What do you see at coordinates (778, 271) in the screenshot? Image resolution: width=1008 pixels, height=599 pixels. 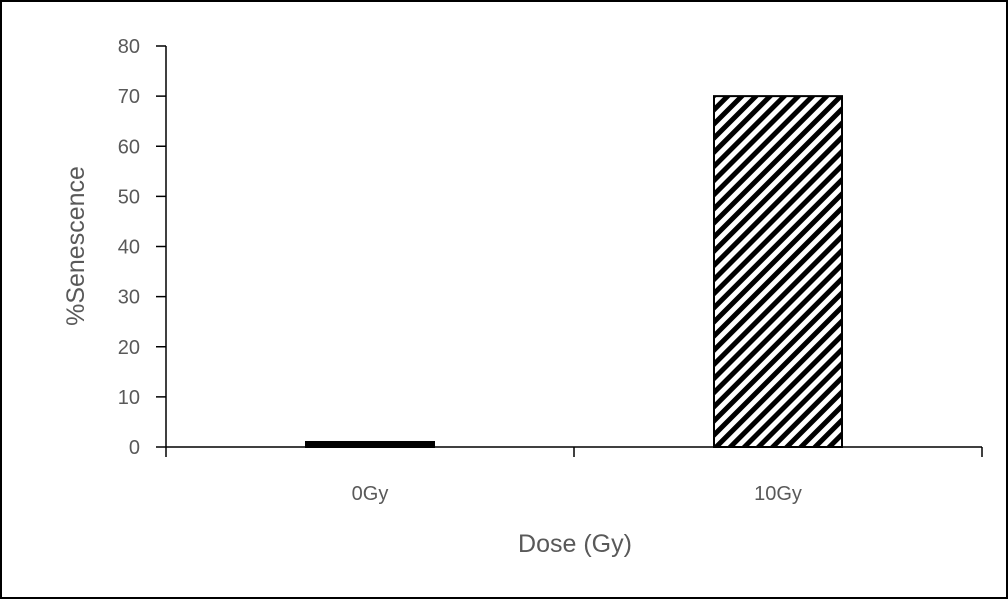 I see `bar-10Gy` at bounding box center [778, 271].